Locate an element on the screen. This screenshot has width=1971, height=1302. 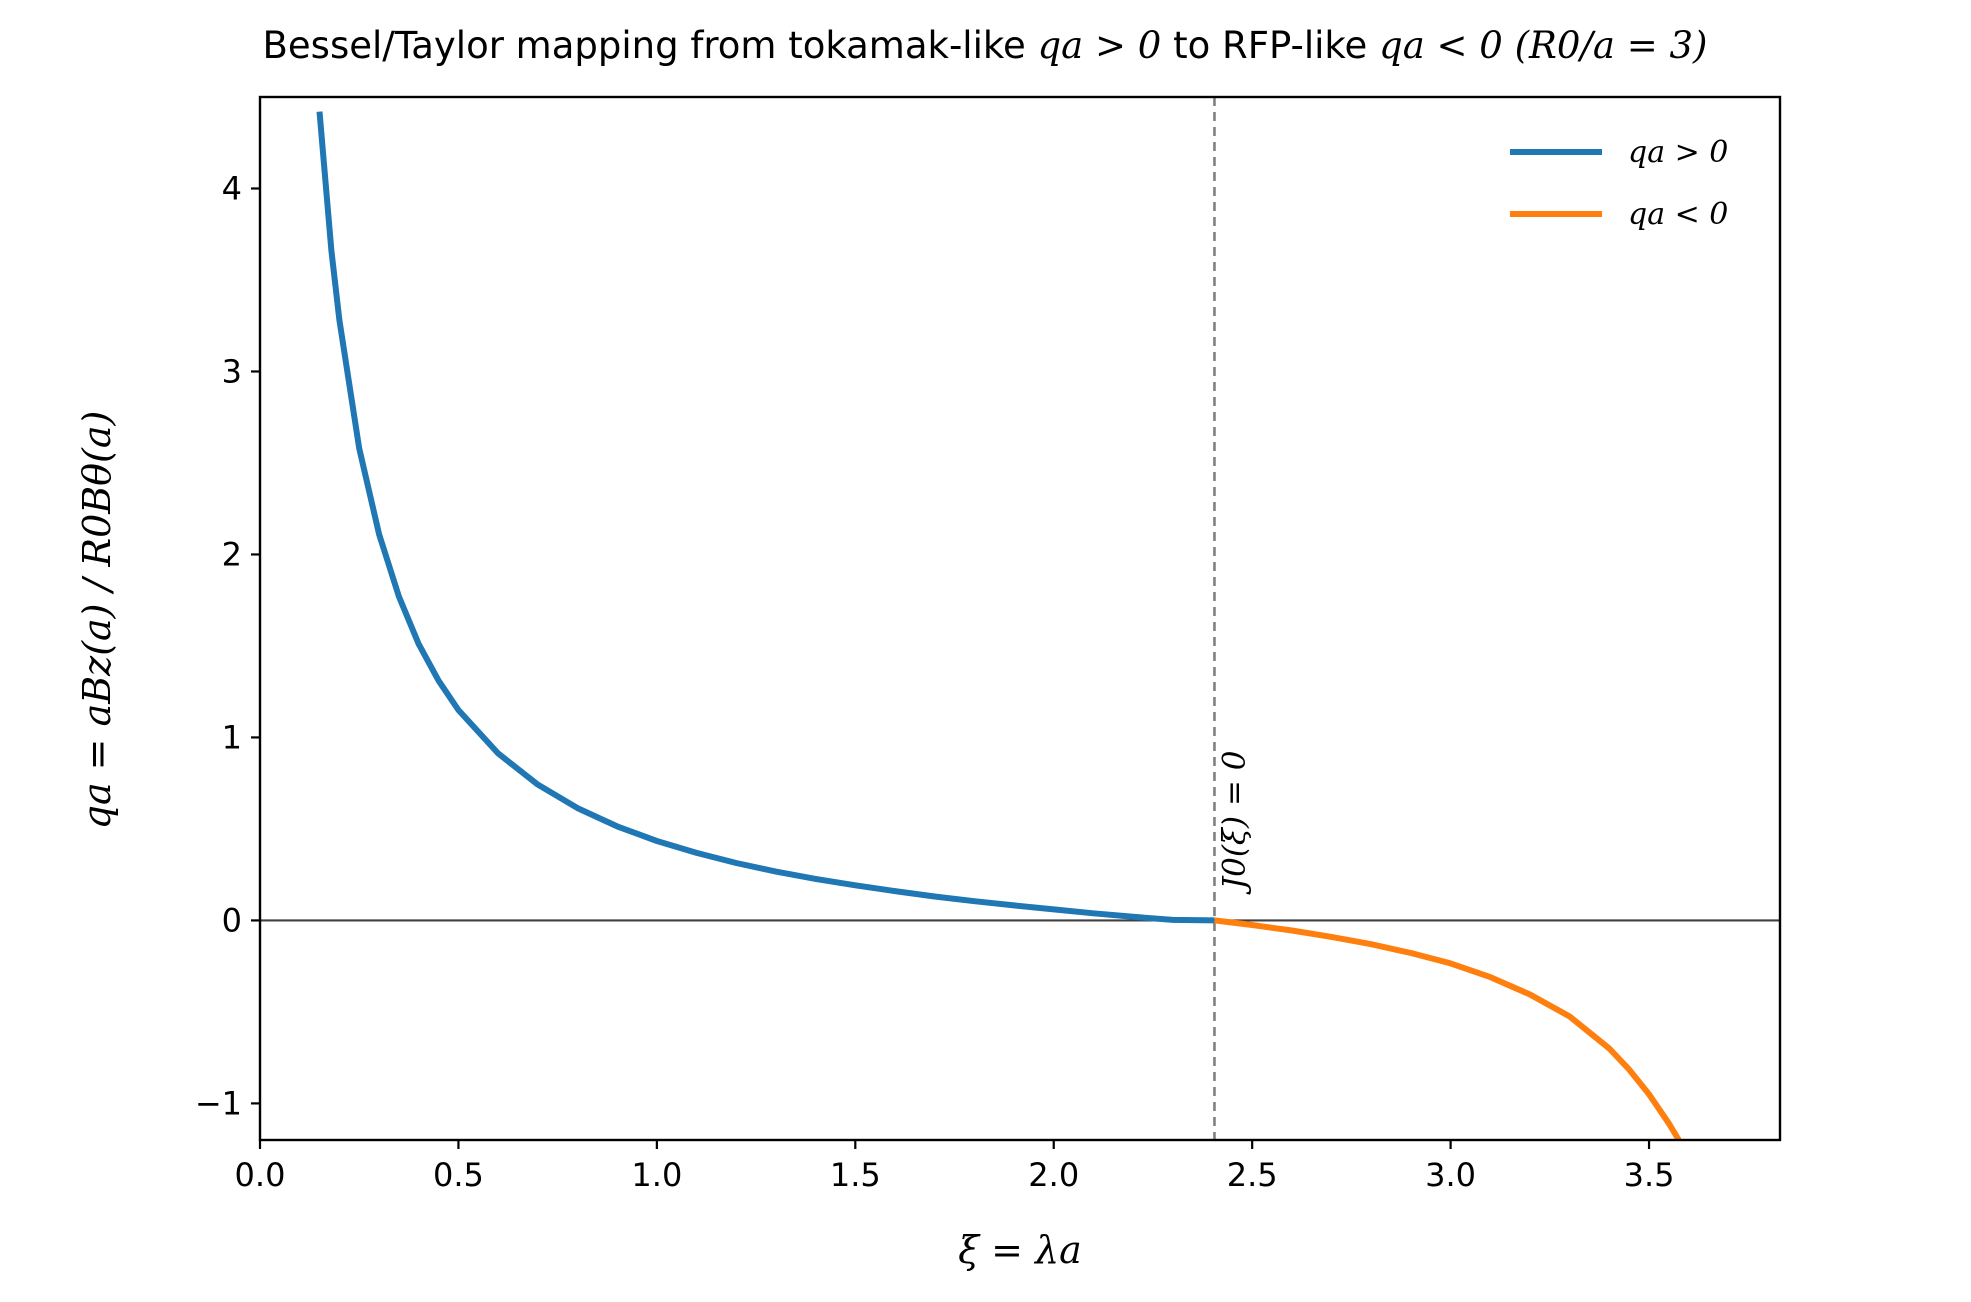
x-tick-label-3: 1.5 is located at coordinates (855, 1175).